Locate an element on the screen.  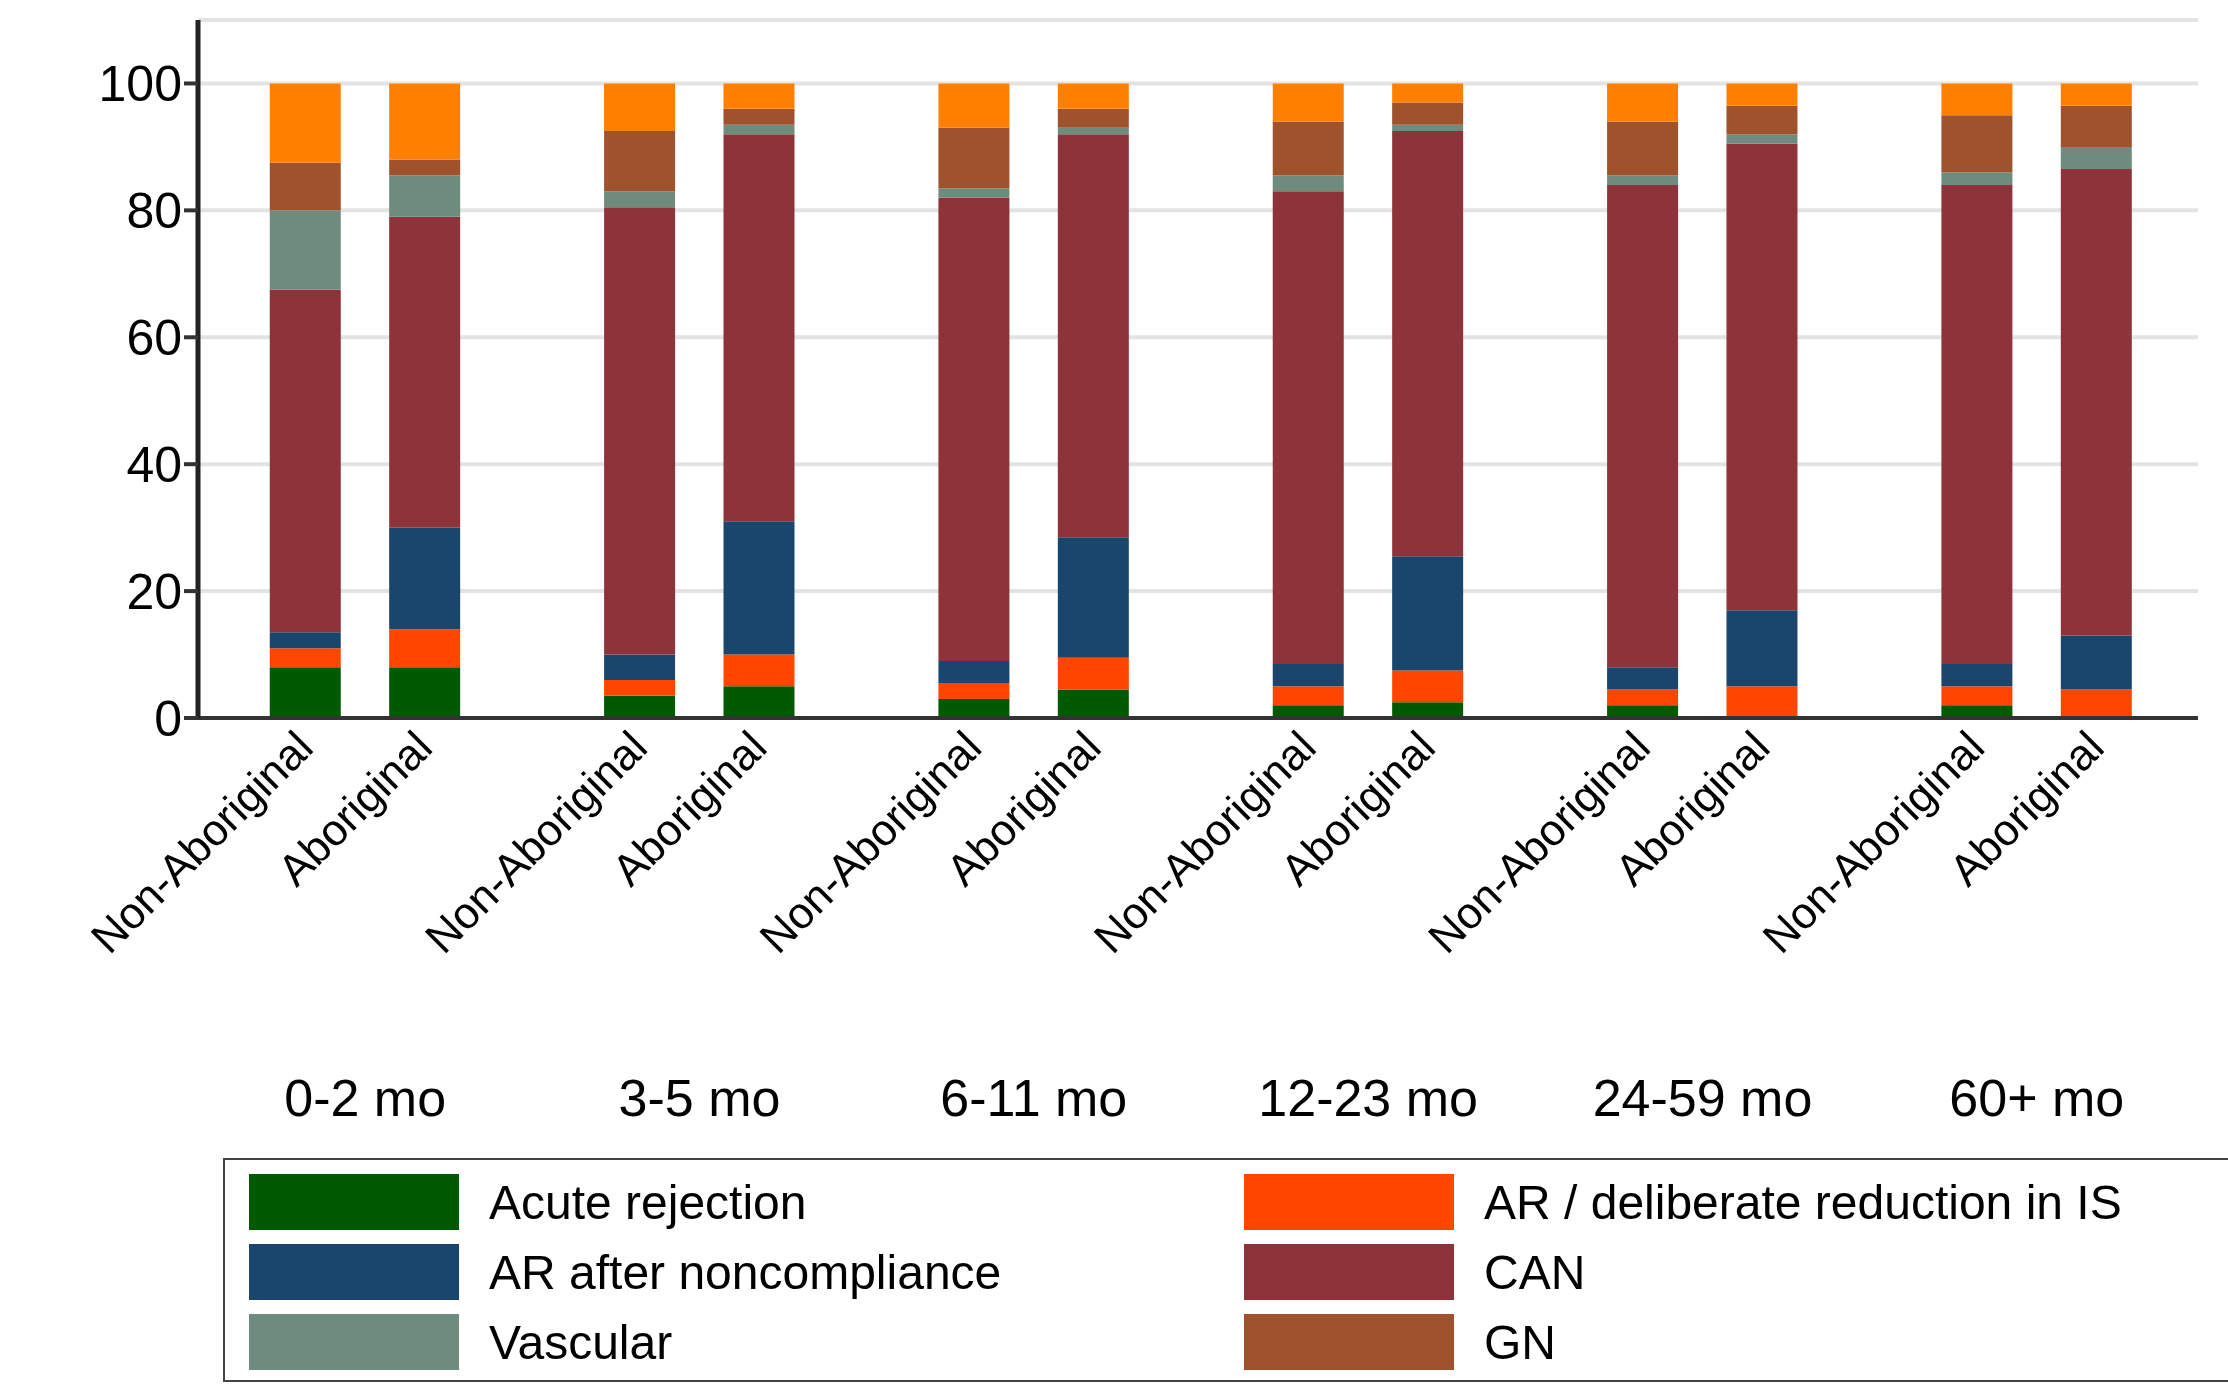
text: 24-59 mo is located at coordinates (1702, 1098).